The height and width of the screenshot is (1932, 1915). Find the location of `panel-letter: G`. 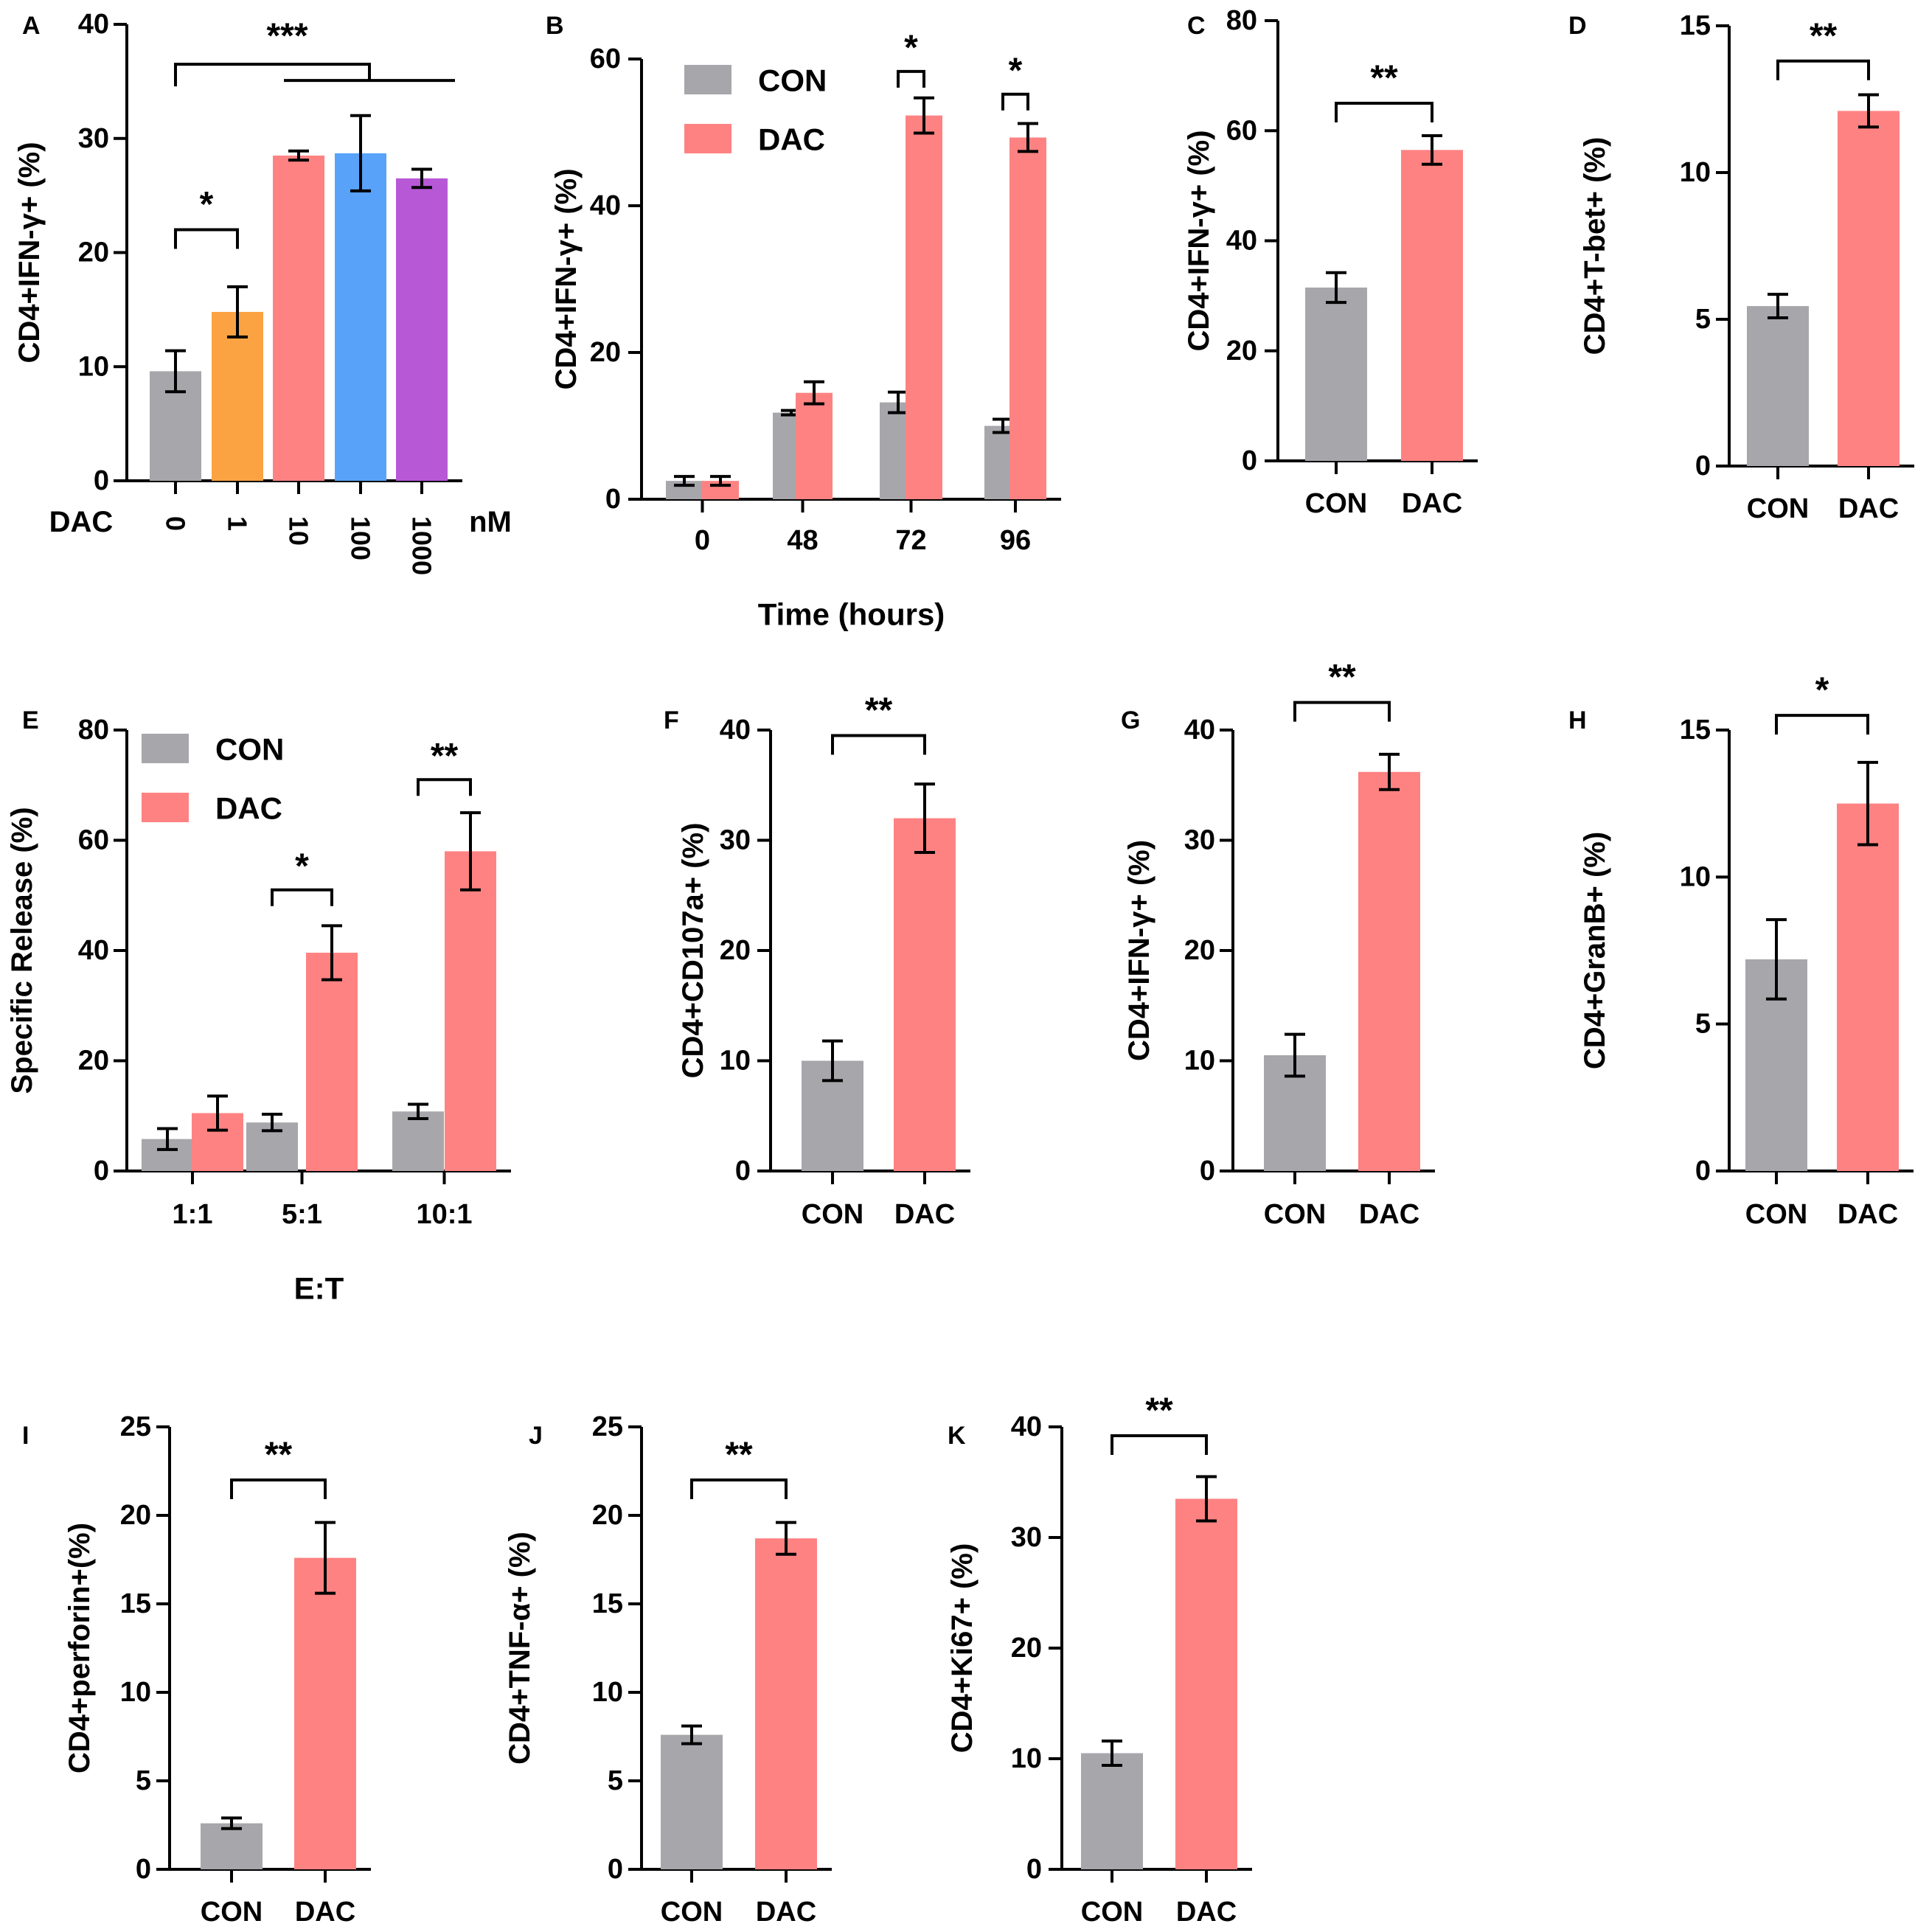

panel-letter: G is located at coordinates (1130, 720).